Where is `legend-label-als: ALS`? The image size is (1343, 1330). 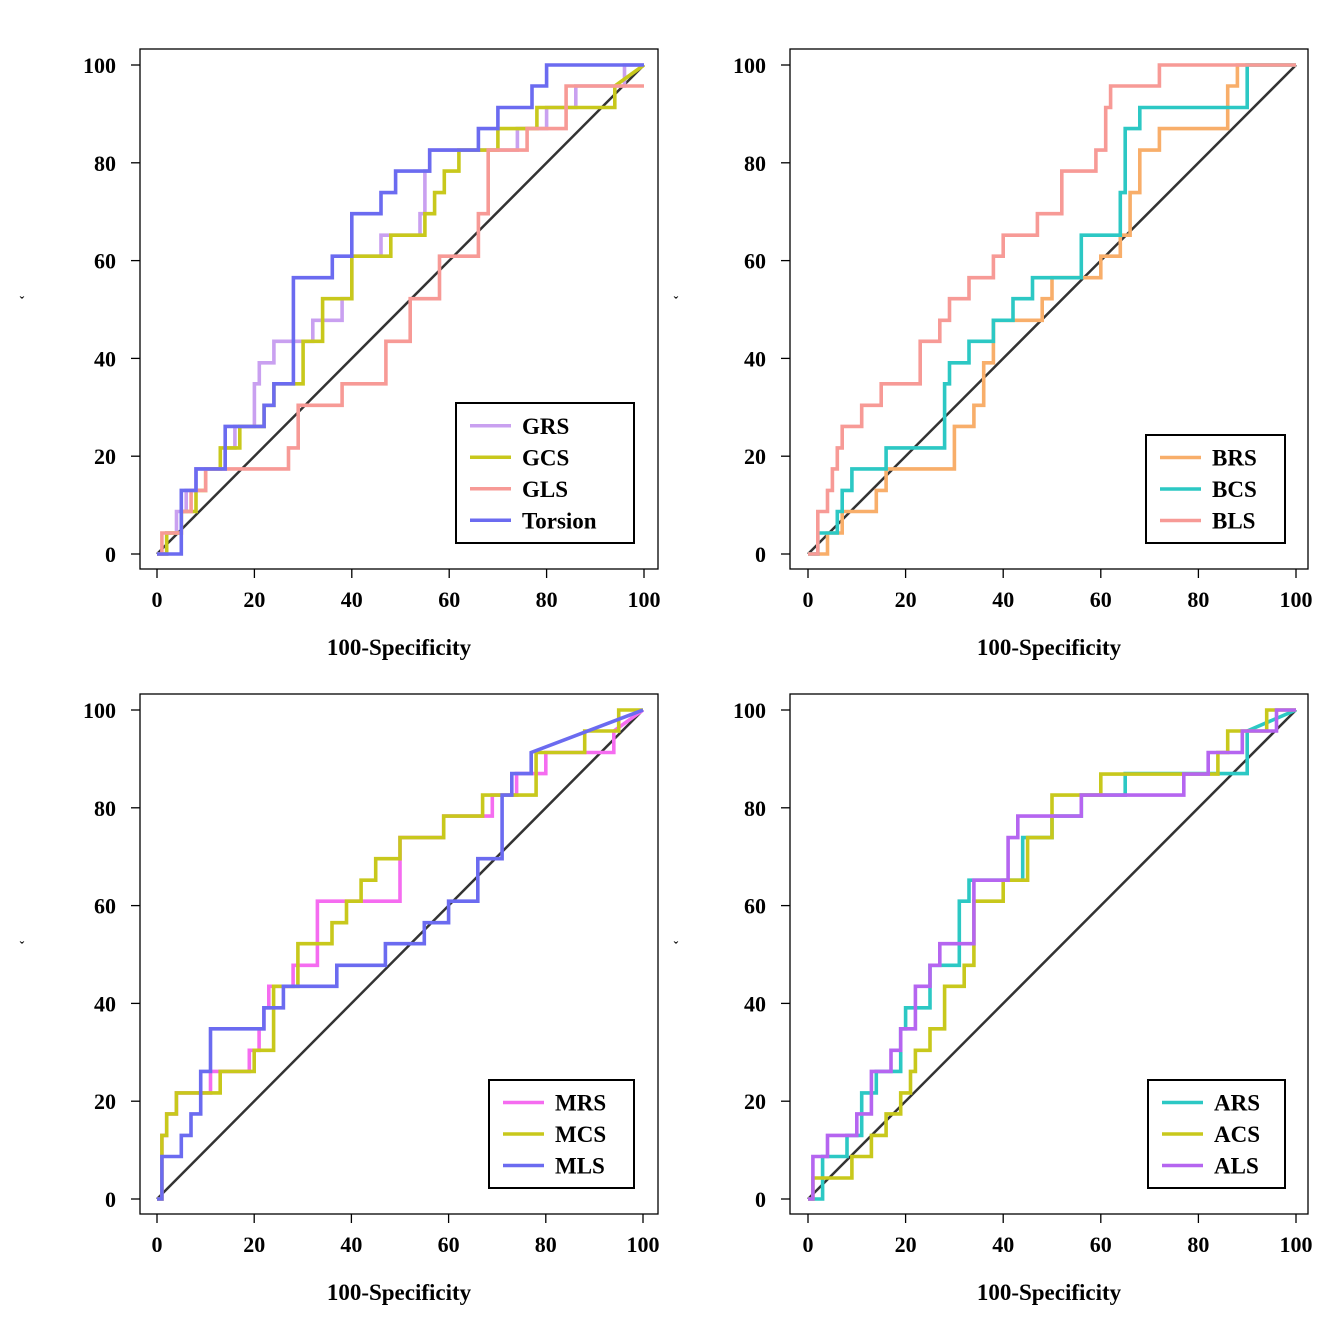 legend-label-als: ALS is located at coordinates (1236, 1166).